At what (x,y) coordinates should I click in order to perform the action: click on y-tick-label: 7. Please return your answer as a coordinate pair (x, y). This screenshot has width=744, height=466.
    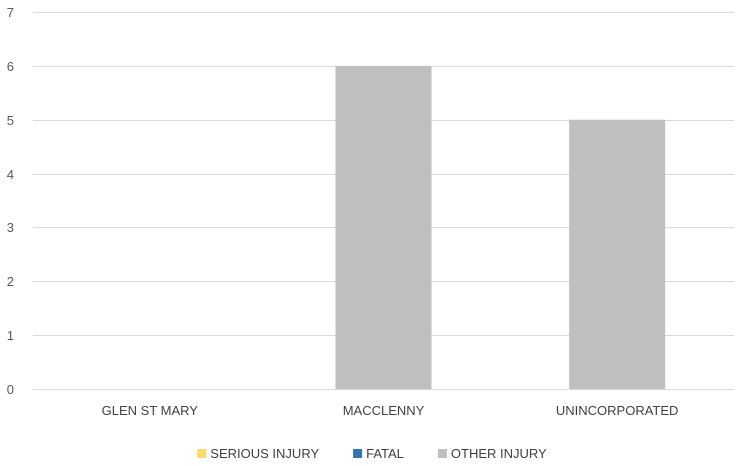
    Looking at the image, I should click on (10, 12).